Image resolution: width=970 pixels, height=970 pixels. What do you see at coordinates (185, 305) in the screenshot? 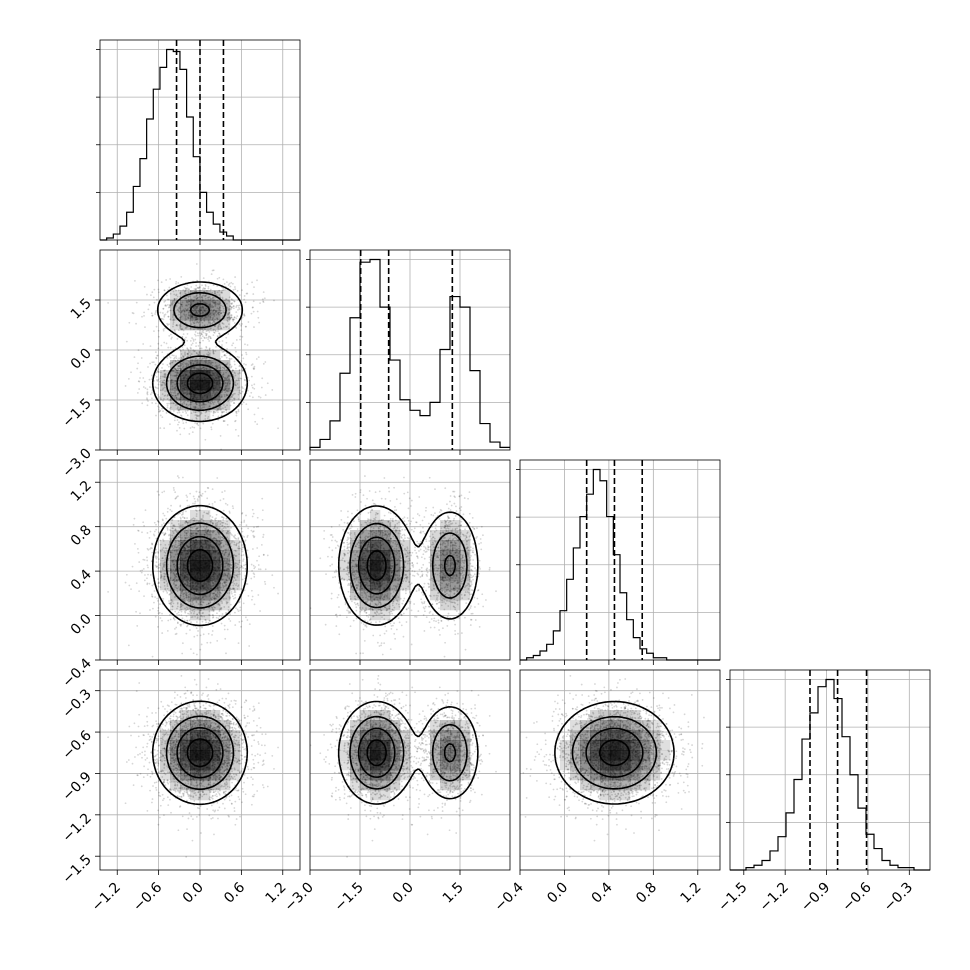
I see `density-cell` at bounding box center [185, 305].